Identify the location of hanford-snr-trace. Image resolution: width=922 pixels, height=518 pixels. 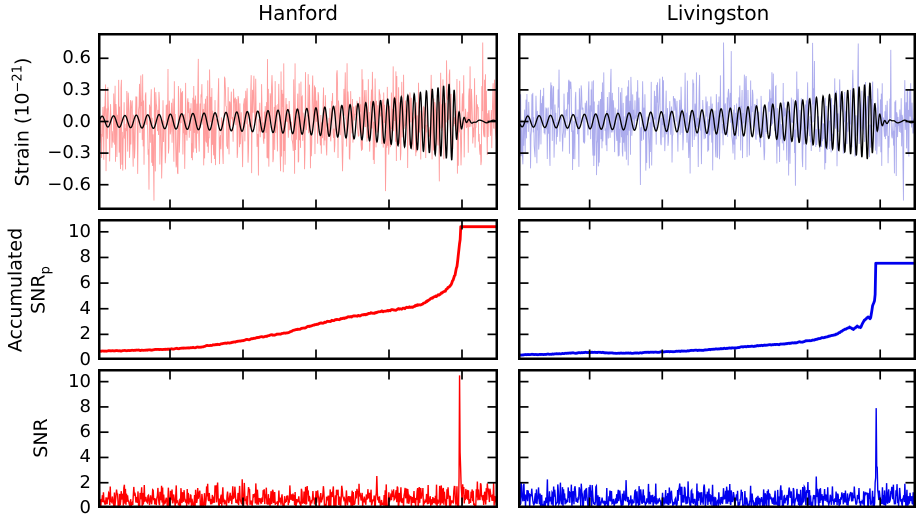
(298, 440).